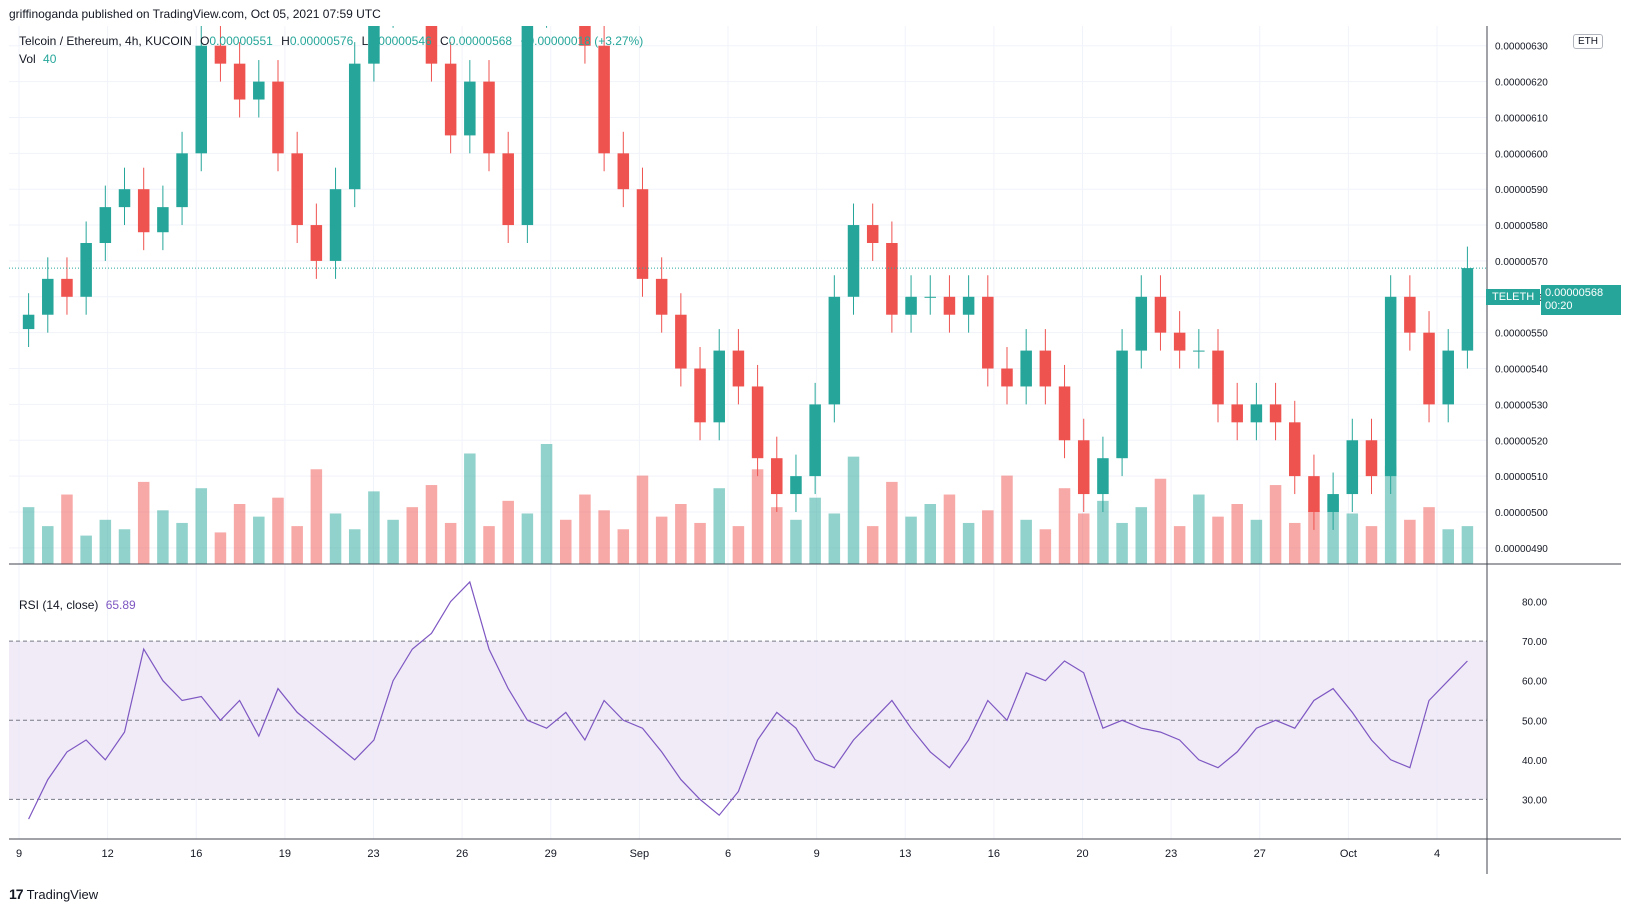 The width and height of the screenshot is (1633, 910). I want to click on time-tick-label: 29, so click(551, 854).